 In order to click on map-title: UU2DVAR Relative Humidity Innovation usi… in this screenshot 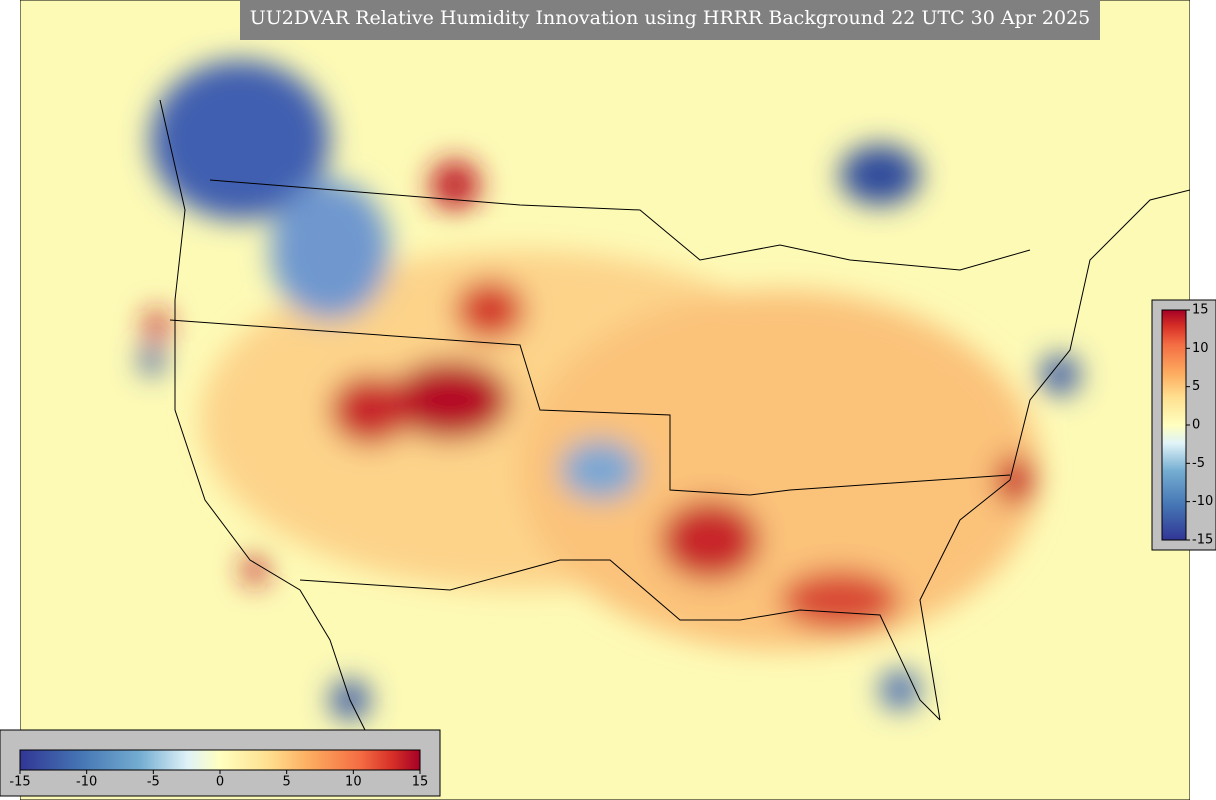, I will do `click(670, 18)`.